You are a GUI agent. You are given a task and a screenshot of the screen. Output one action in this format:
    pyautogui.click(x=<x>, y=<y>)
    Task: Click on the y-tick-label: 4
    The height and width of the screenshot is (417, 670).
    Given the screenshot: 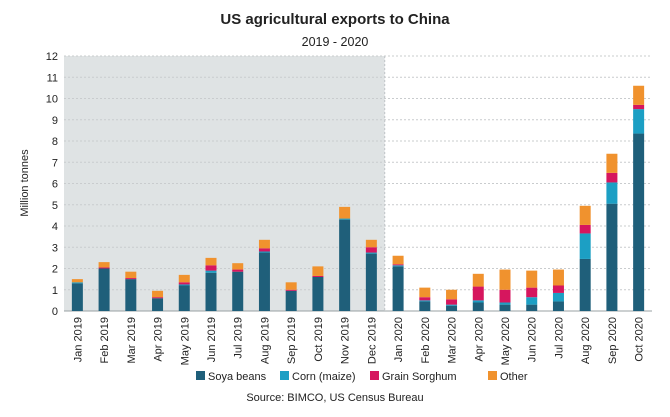 What is the action you would take?
    pyautogui.click(x=55, y=227)
    